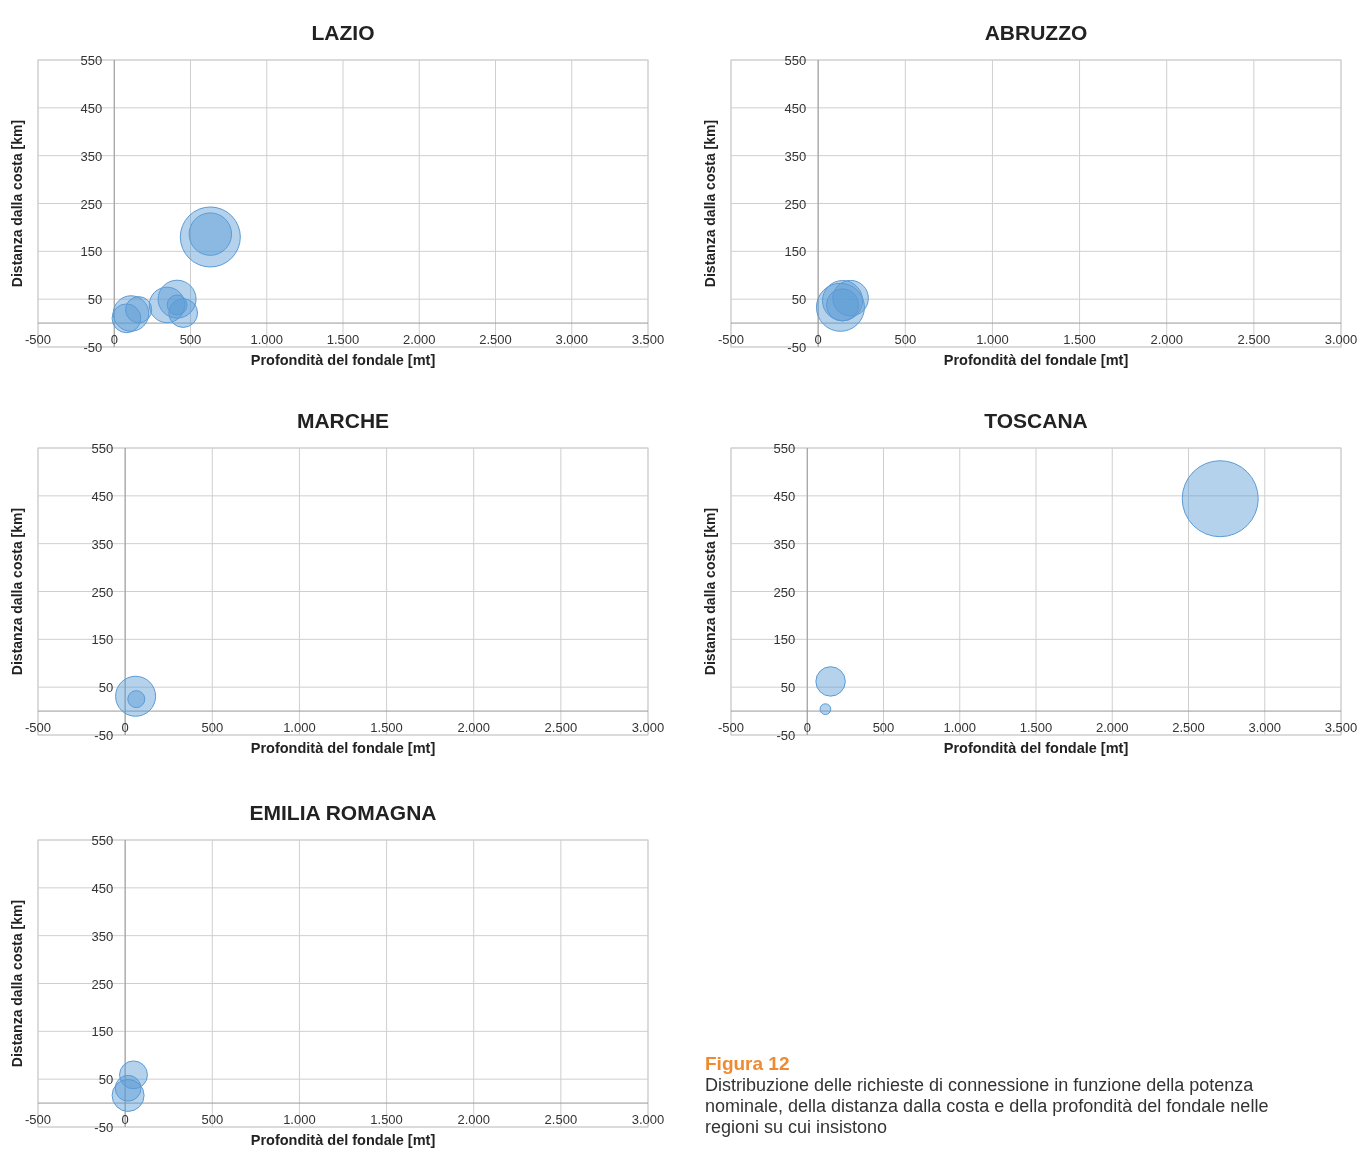 This screenshot has height=1149, width=1363. What do you see at coordinates (1036, 32) in the screenshot?
I see `chart-title: ABRUZZO` at bounding box center [1036, 32].